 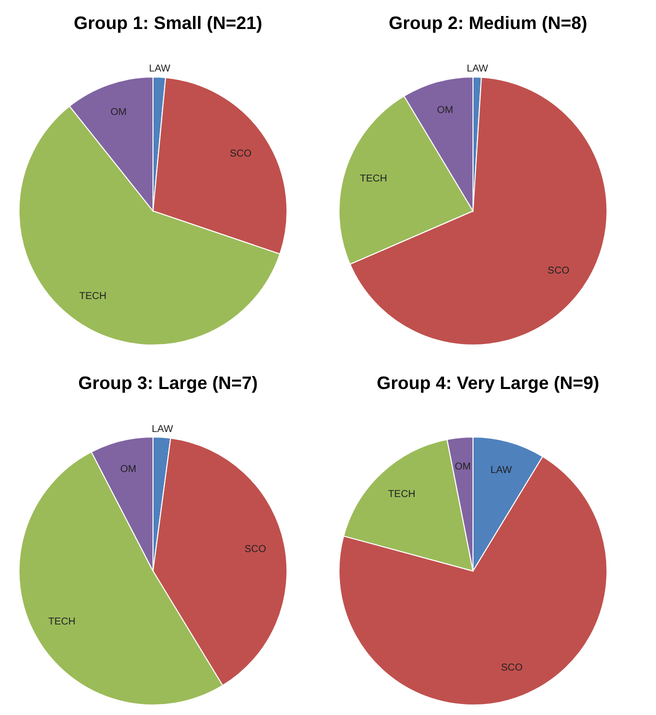 What do you see at coordinates (168, 383) in the screenshot?
I see `chart-title: Group 3: Large (N=7)` at bounding box center [168, 383].